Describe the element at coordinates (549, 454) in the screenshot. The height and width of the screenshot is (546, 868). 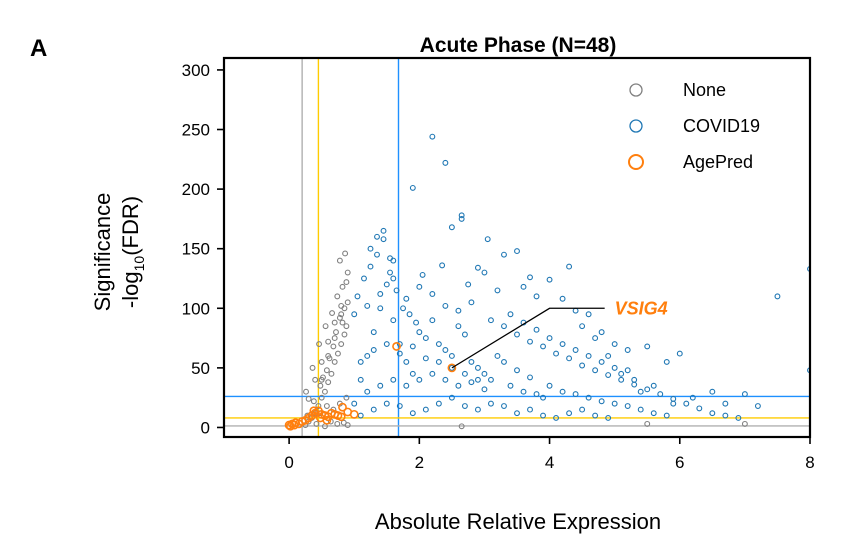
I see `x-axis-ticks: 0 2 4 6 8` at that location.